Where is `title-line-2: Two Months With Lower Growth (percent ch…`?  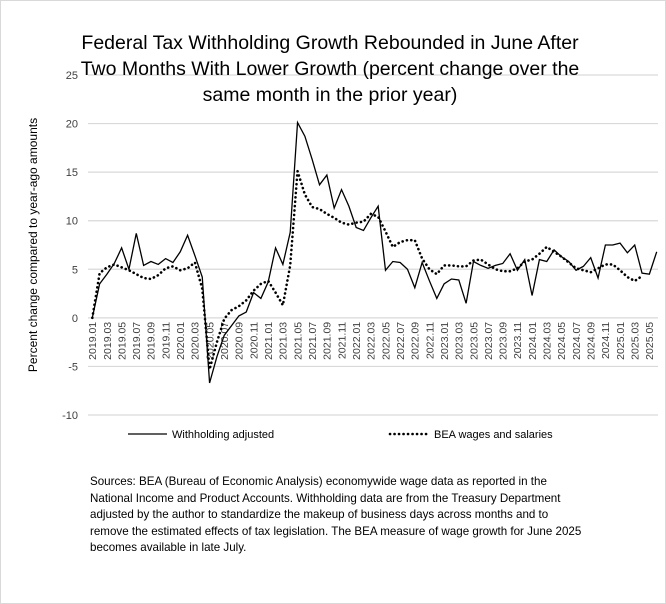 title-line-2: Two Months With Lower Growth (percent ch… is located at coordinates (330, 69).